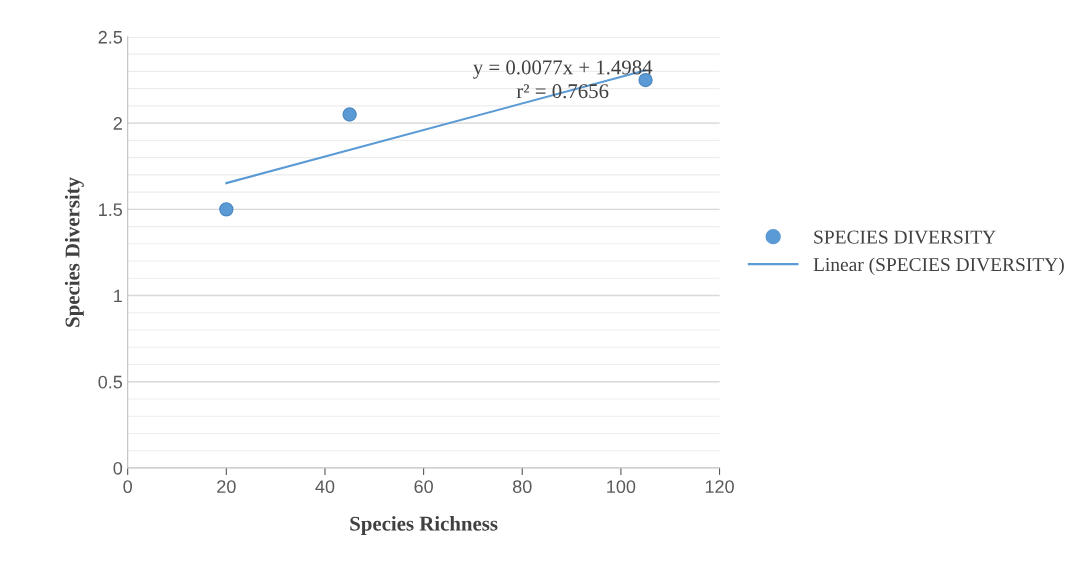 Image resolution: width=1082 pixels, height=577 pixels. What do you see at coordinates (117, 123) in the screenshot?
I see `y-tick-label: 2` at bounding box center [117, 123].